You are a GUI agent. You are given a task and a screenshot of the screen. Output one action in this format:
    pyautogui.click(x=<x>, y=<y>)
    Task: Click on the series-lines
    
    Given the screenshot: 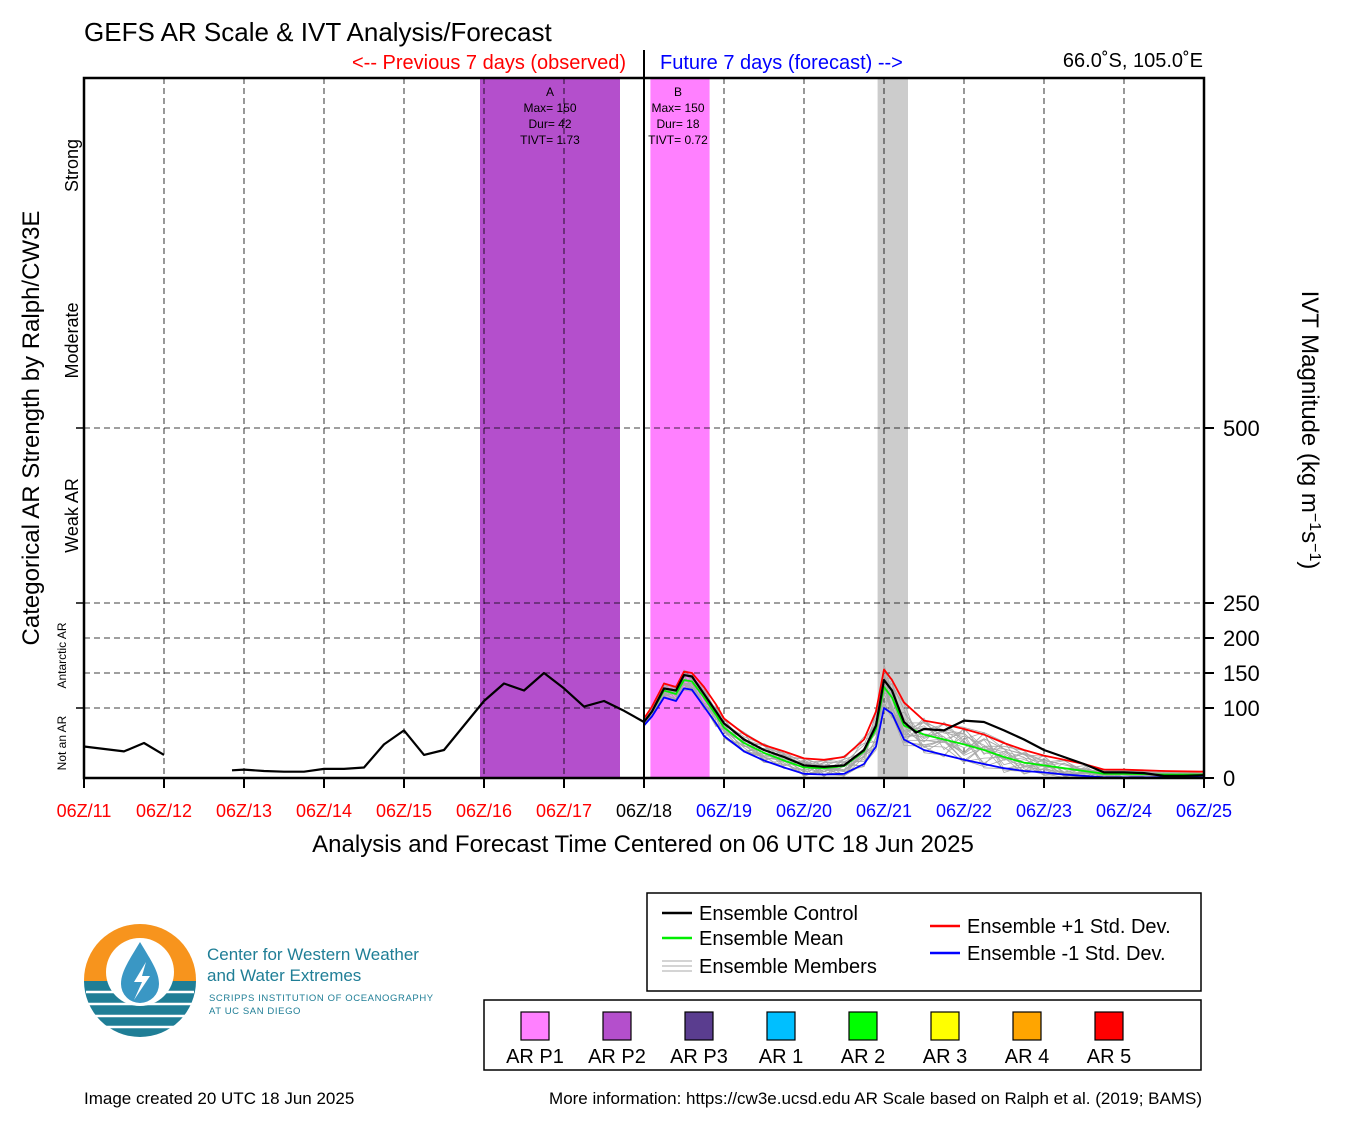 What is the action you would take?
    pyautogui.click(x=644, y=723)
    